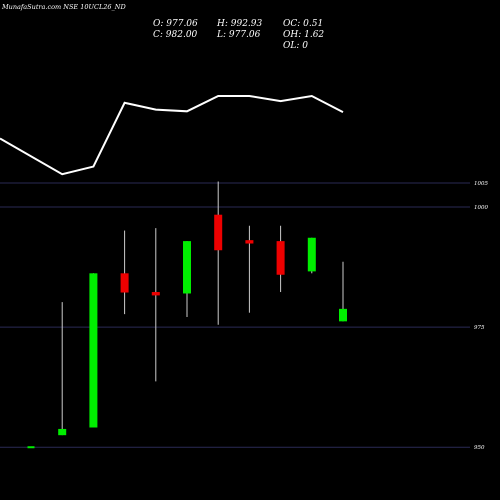 The image size is (500, 500). Describe the element at coordinates (481, 208) in the screenshot. I see `y-tick-label: 1000` at that location.